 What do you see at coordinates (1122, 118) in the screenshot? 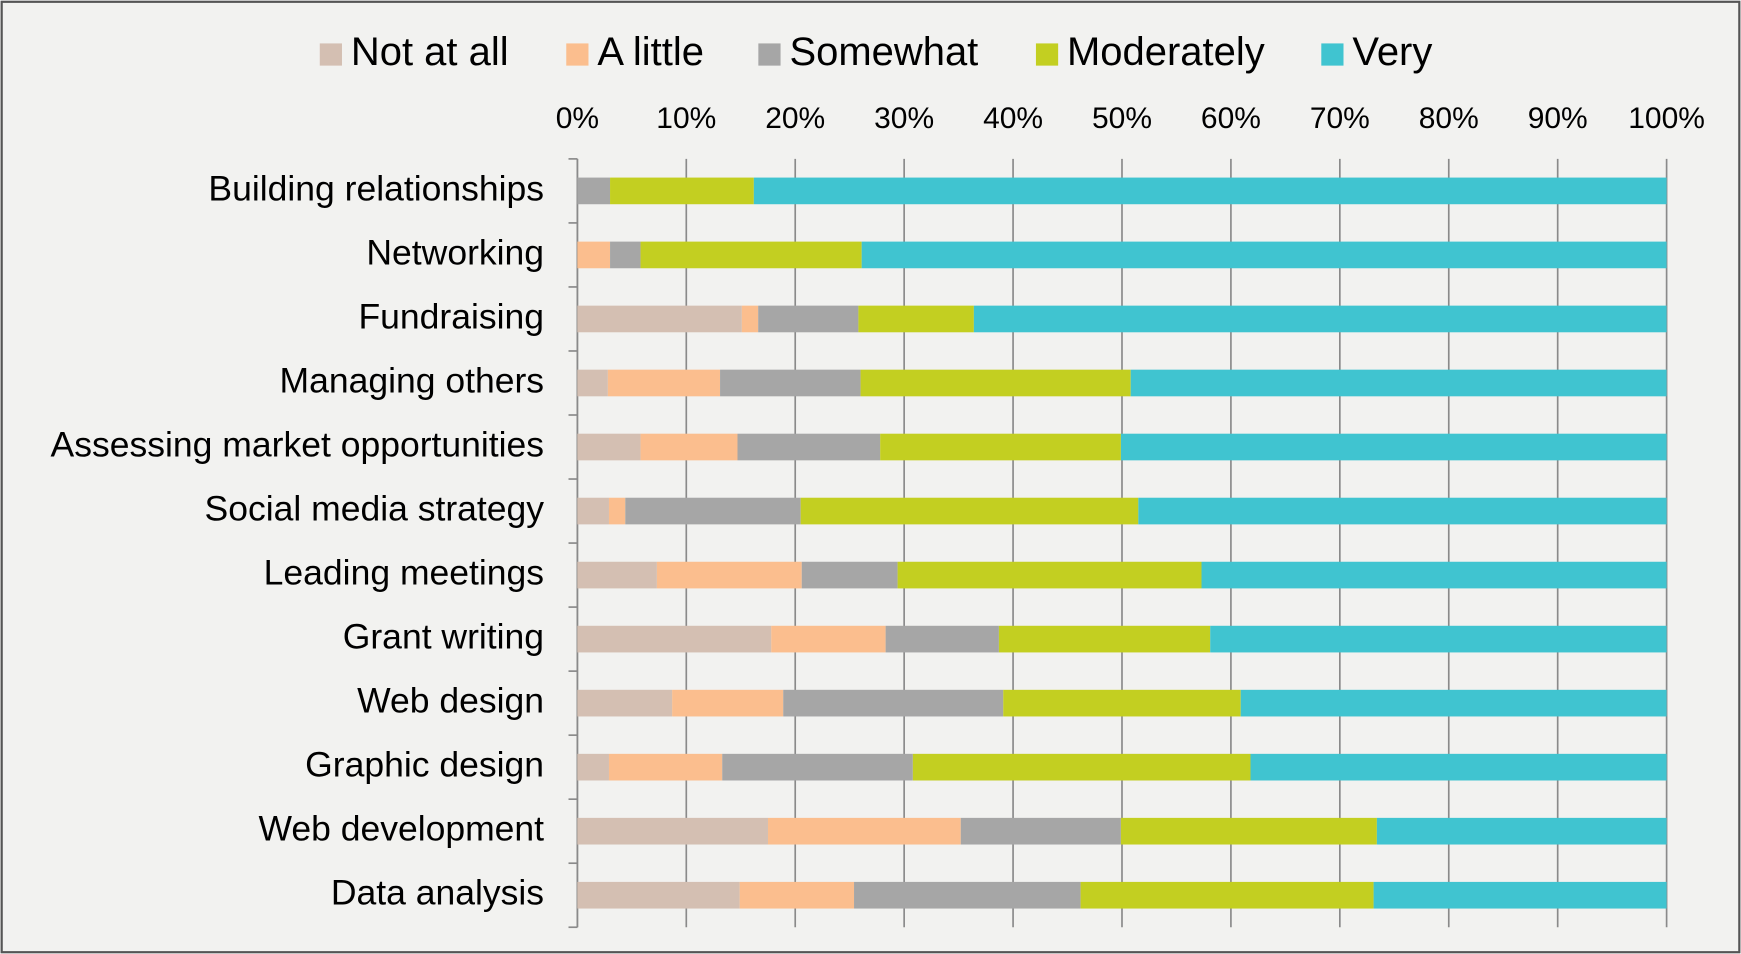
I see `x-tick-label: 50%` at bounding box center [1122, 118].